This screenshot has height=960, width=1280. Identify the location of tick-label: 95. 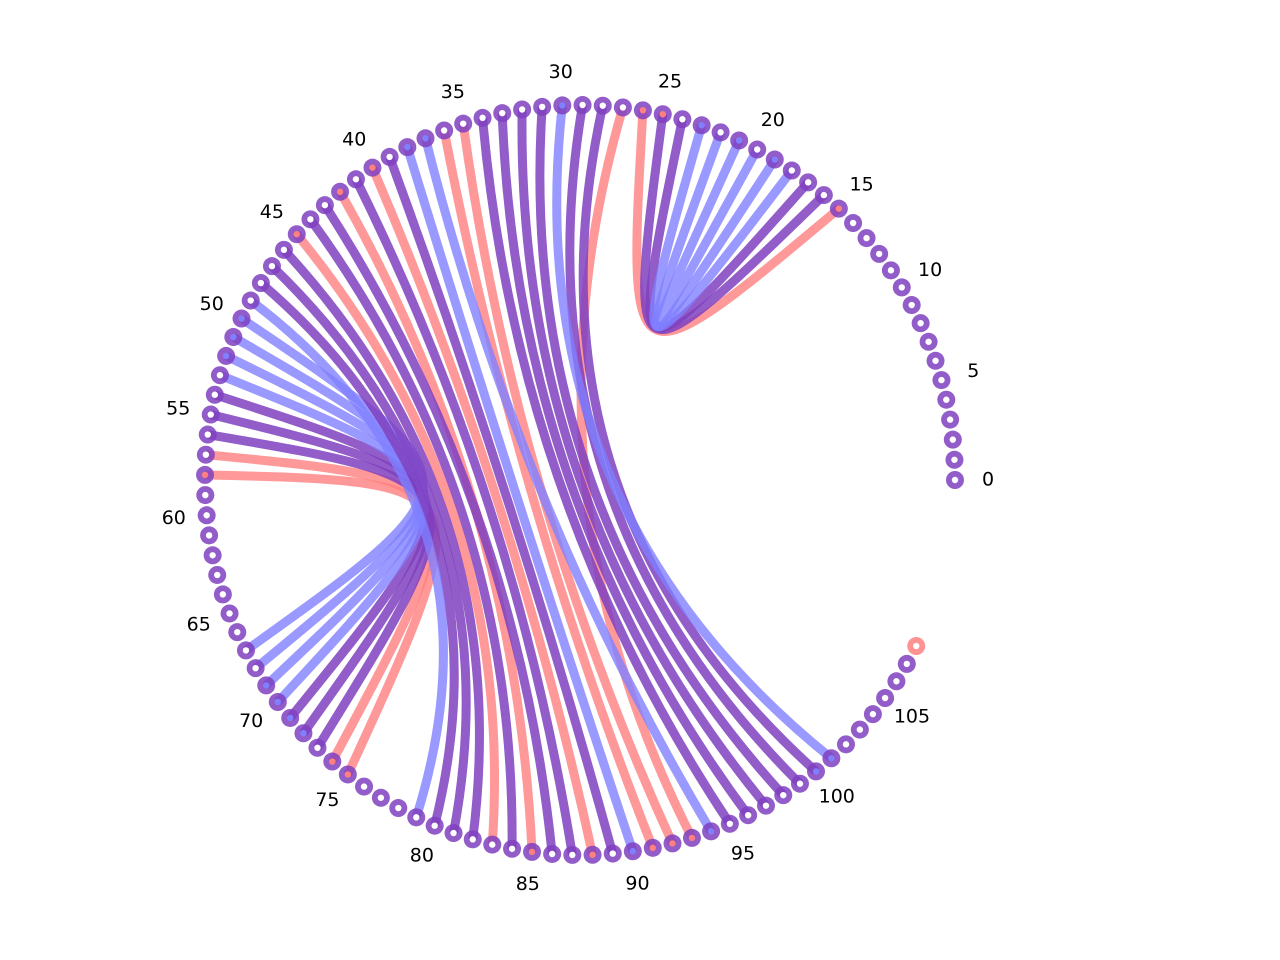
(743, 854).